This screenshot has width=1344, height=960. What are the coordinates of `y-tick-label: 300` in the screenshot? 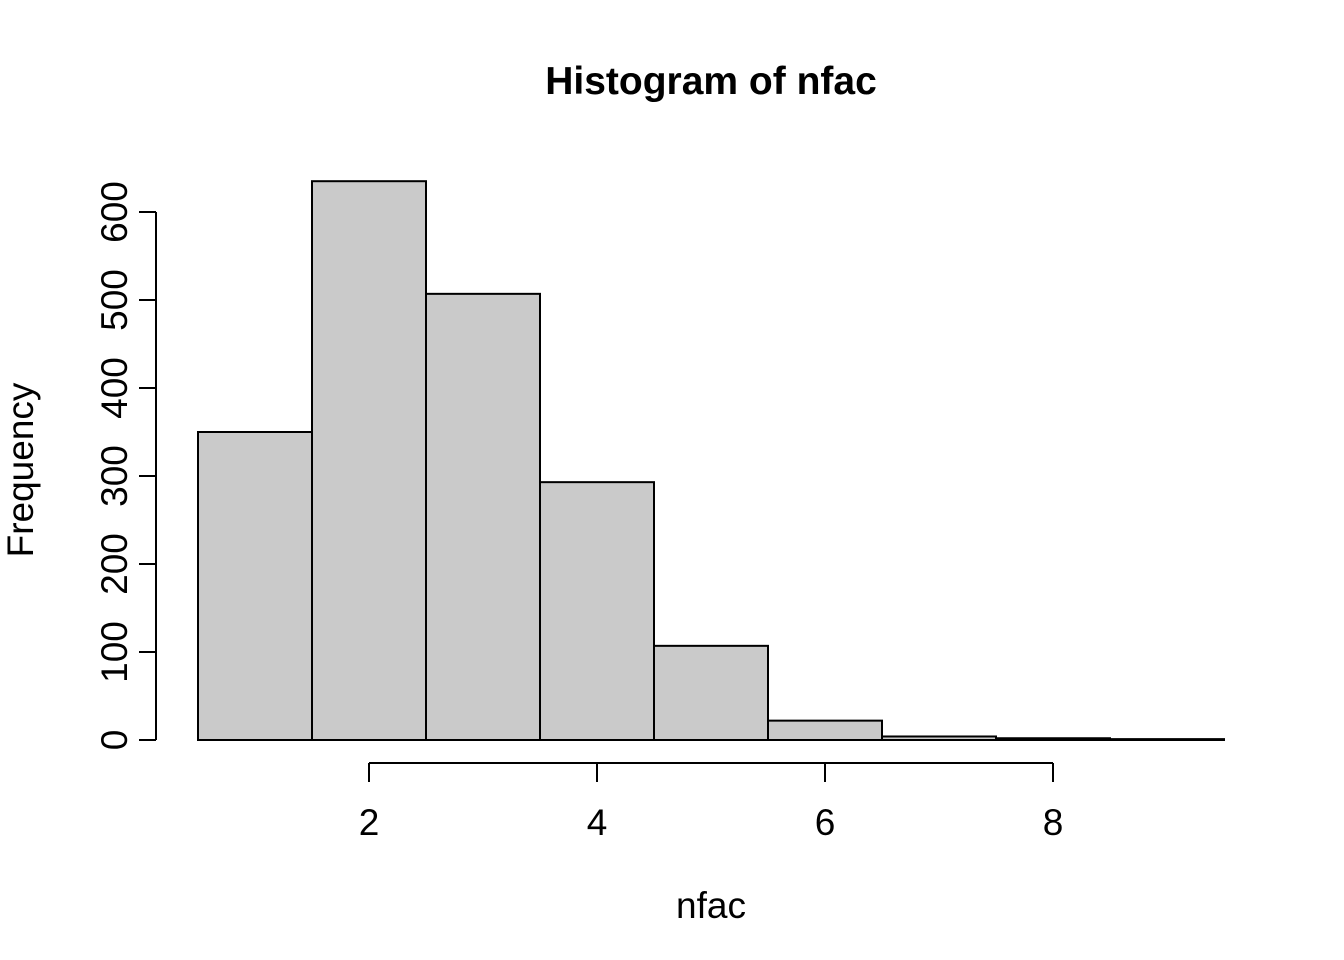 It's located at (114, 476).